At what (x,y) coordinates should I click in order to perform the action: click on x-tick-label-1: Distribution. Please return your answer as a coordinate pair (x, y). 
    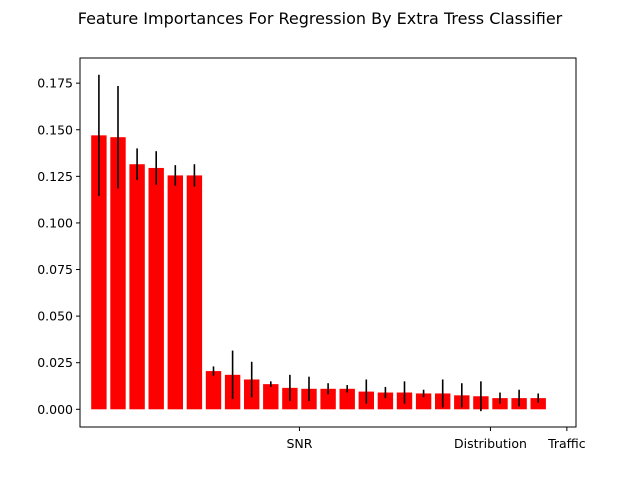
    Looking at the image, I should click on (490, 443).